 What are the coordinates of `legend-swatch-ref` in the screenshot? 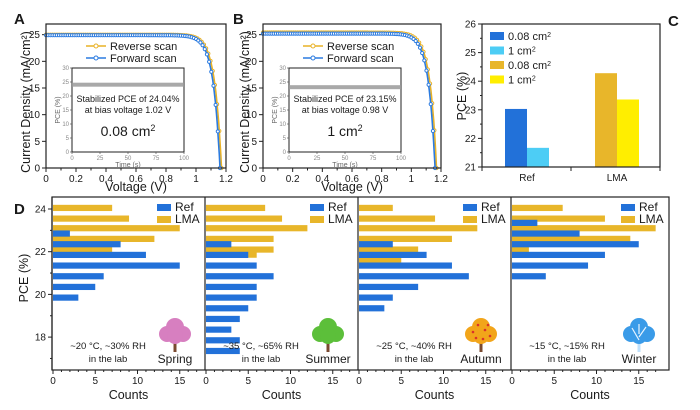 It's located at (628, 207).